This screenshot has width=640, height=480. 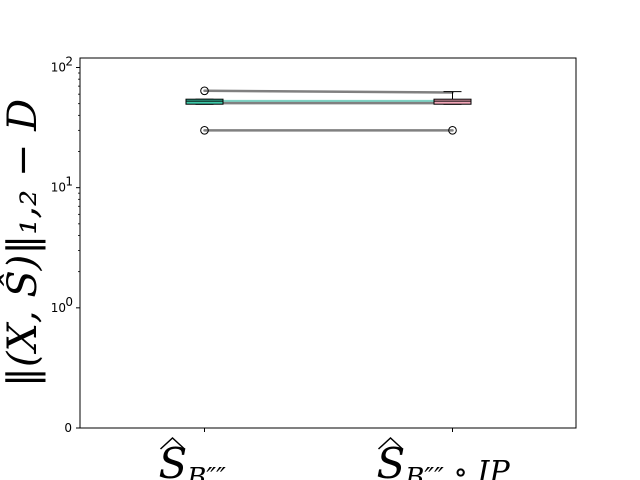 I want to click on x-axis: SB″″ SB″″ ∘ IP, so click(x=335, y=454).